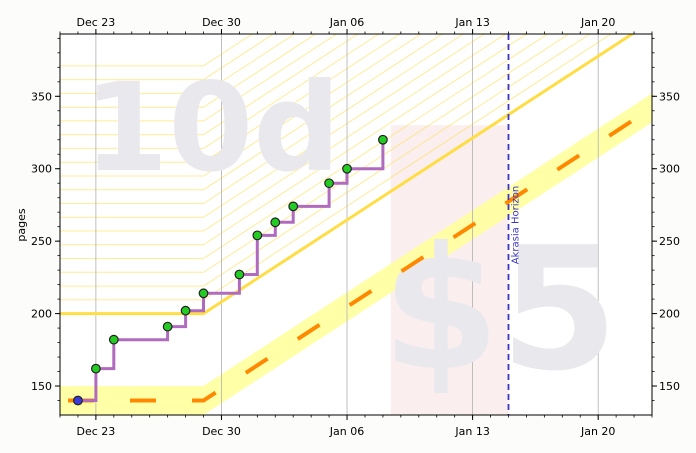 This screenshot has height=453, width=696. Describe the element at coordinates (515, 225) in the screenshot. I see `akrasia-horizon-label: Akrasia Horizon` at that location.